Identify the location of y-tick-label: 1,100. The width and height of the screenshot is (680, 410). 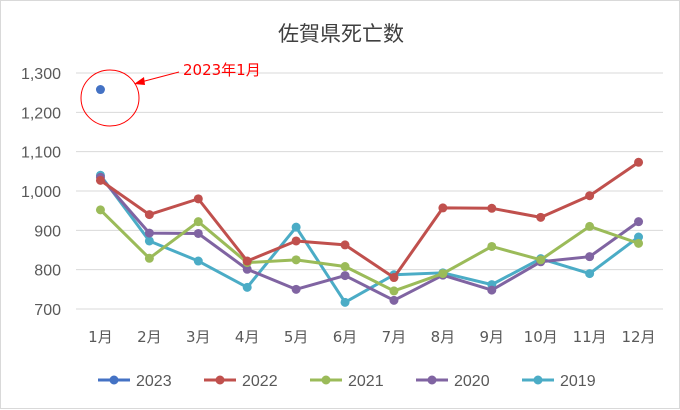
(41, 153).